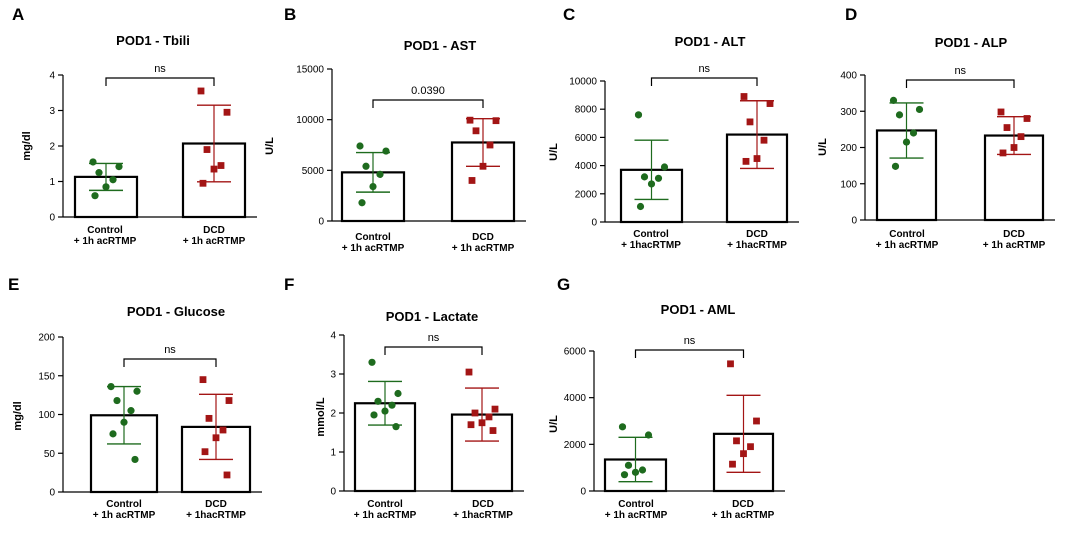 This screenshot has height=535, width=1084. Describe the element at coordinates (743, 504) in the screenshot. I see `panel-g-category-label: DCD` at that location.